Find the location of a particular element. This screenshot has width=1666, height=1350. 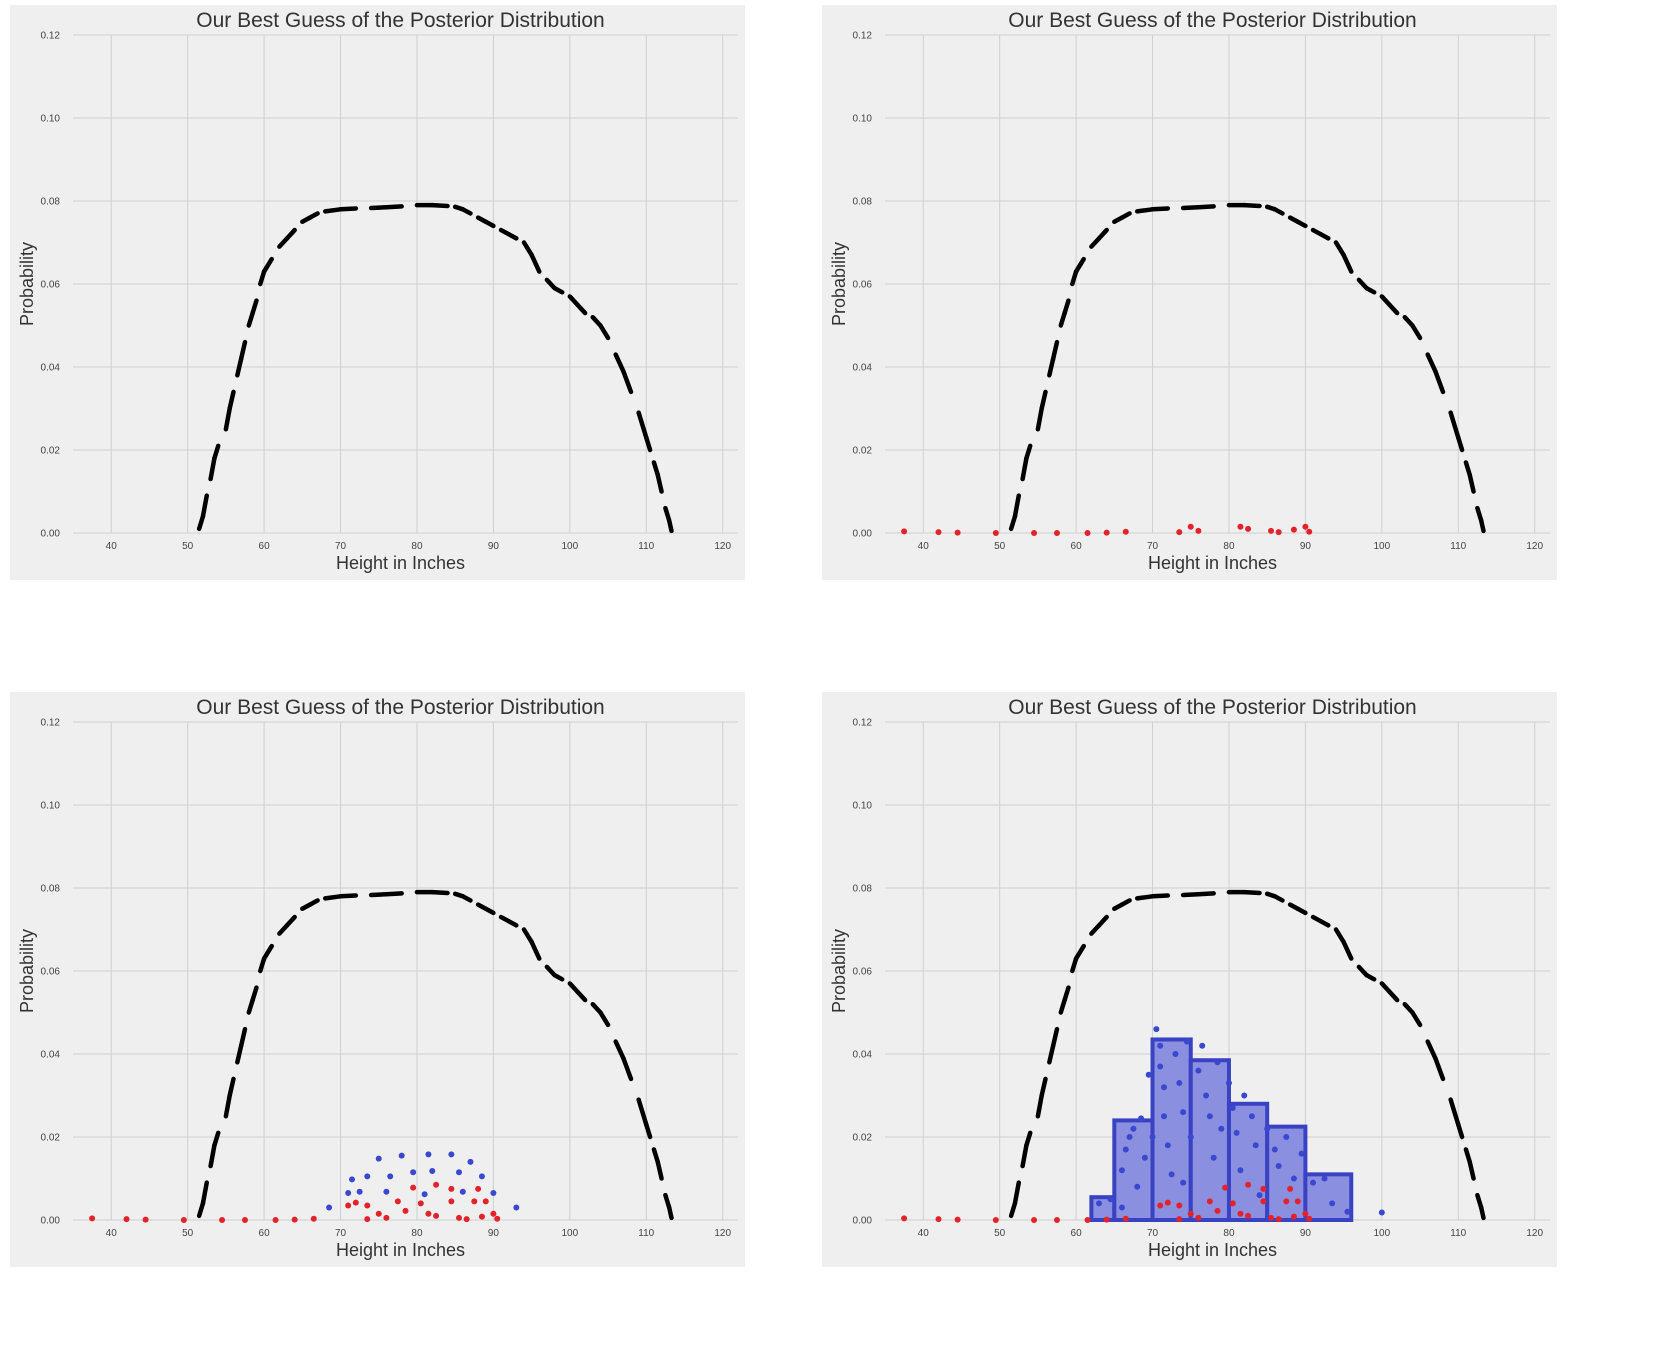

histogram is located at coordinates (1221, 1130).